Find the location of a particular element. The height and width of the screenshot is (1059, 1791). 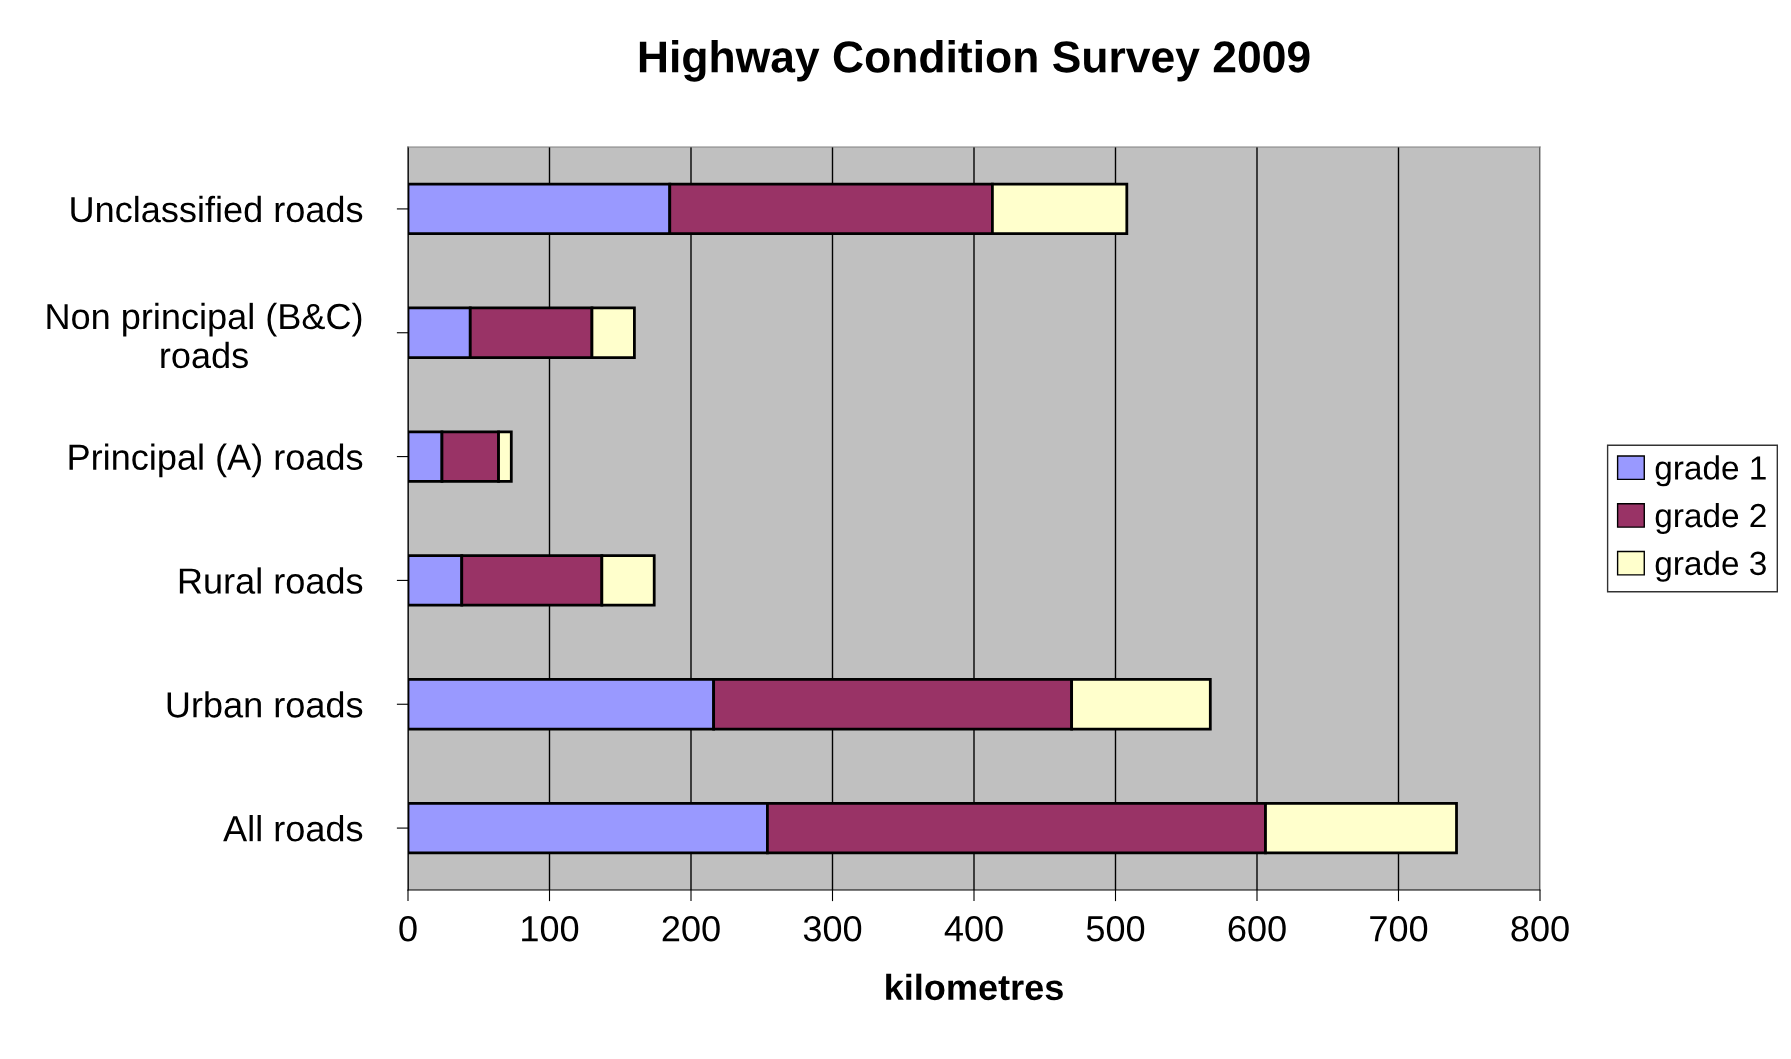

x-tick-label: 300 is located at coordinates (832, 928).